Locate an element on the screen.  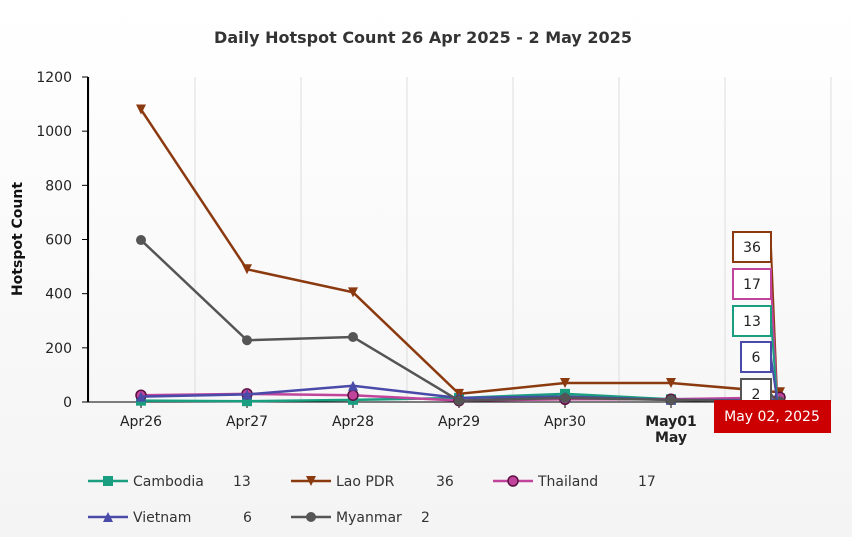
legend-item-cambodia: Cambodia 13 is located at coordinates (169, 482).